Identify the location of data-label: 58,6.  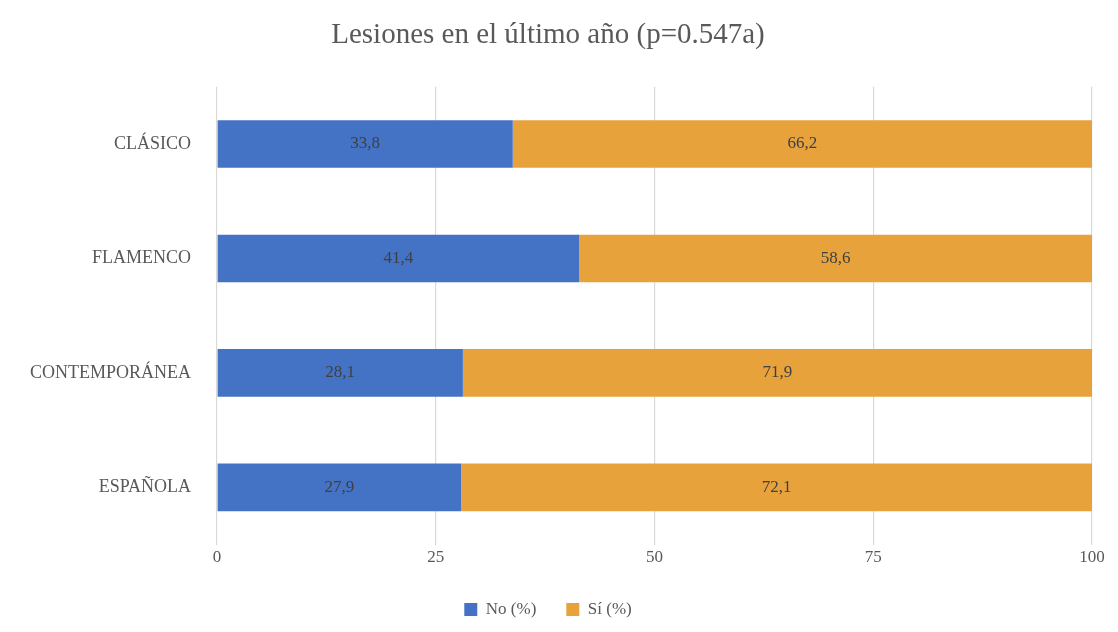
(835, 257).